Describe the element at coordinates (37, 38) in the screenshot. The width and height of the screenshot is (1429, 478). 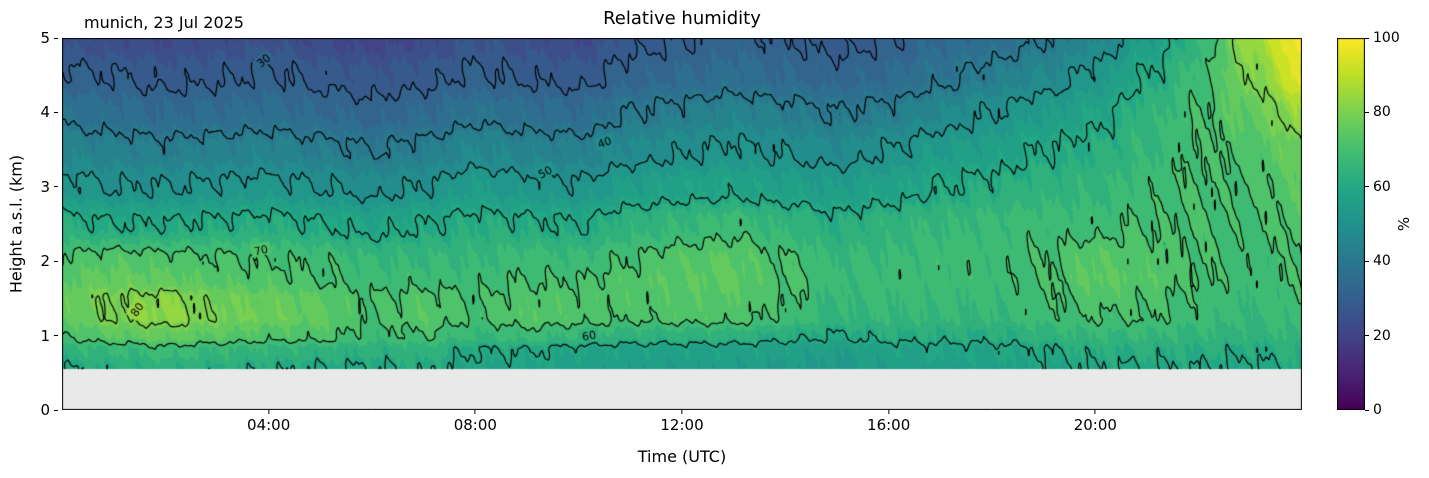
I see `y-tick-5: 5` at that location.